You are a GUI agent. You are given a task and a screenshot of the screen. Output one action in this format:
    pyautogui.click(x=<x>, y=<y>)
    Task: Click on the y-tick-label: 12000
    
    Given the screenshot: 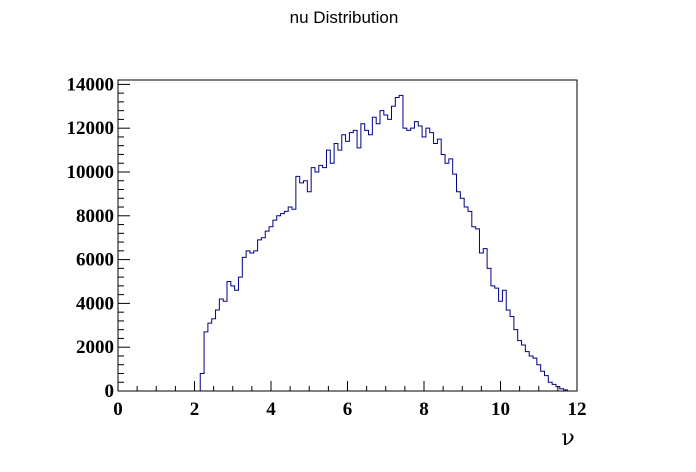 What is the action you would take?
    pyautogui.click(x=91, y=128)
    